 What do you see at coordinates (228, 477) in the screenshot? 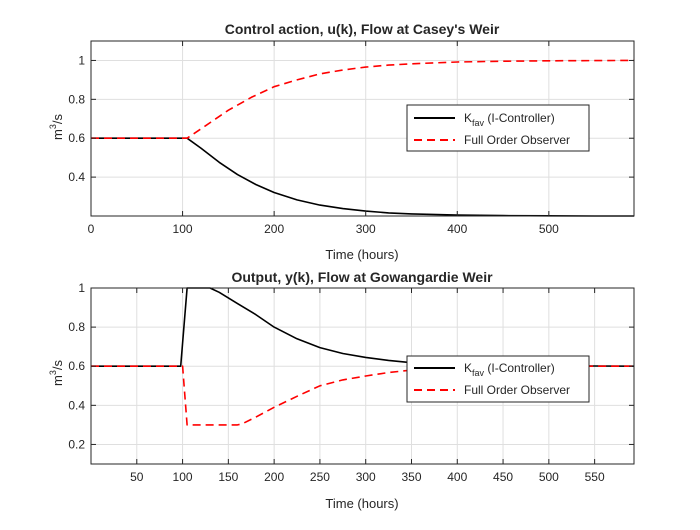
I see `x-tick-label: 150` at bounding box center [228, 477].